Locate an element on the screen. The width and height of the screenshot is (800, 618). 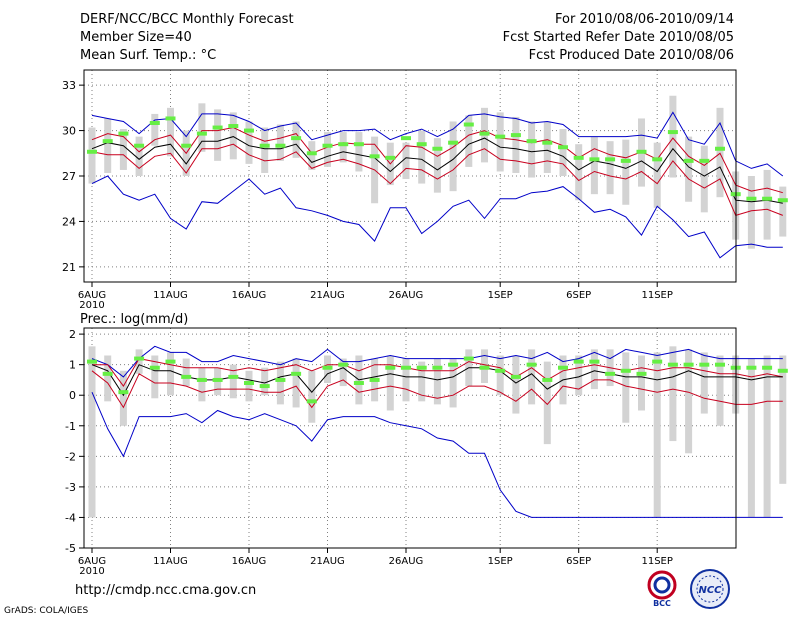
precip-chart-title: Prec.: log(mm/d) is located at coordinates (134, 319).